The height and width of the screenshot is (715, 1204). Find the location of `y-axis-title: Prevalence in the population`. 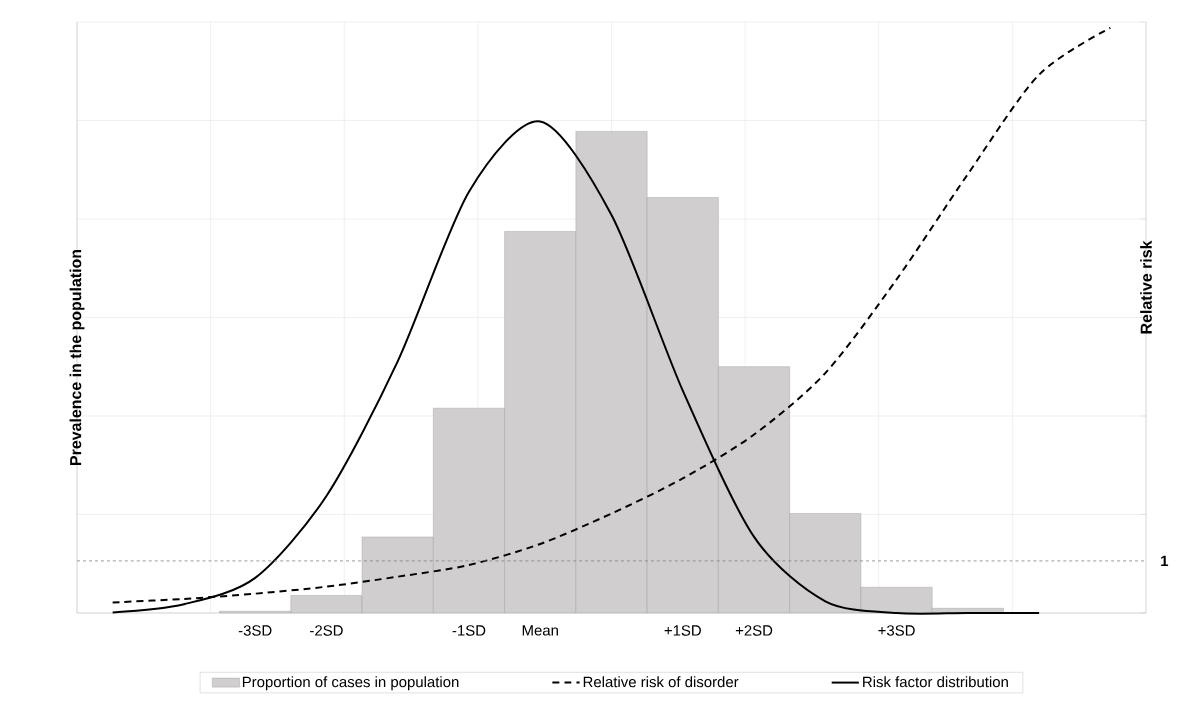

y-axis-title: Prevalence in the population is located at coordinates (77, 357).